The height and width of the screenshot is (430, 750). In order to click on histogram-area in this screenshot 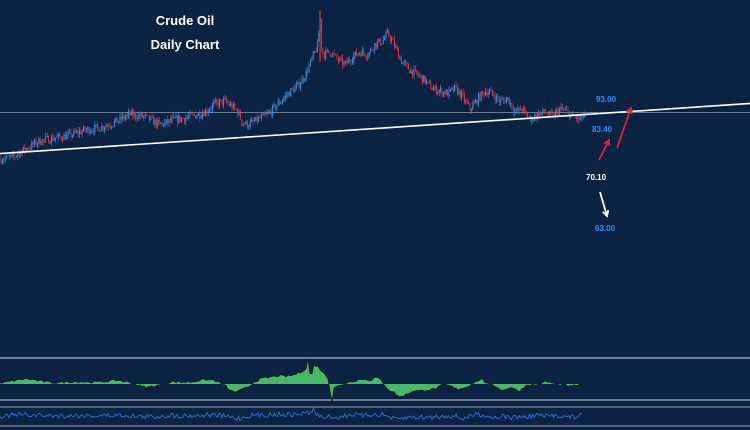, I will do `click(291, 380)`.